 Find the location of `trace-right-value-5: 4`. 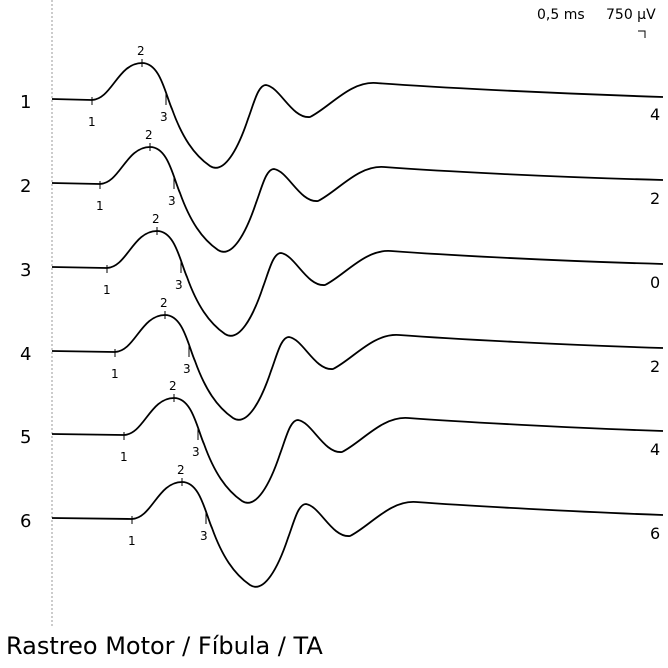

trace-right-value-5: 4 is located at coordinates (655, 449).